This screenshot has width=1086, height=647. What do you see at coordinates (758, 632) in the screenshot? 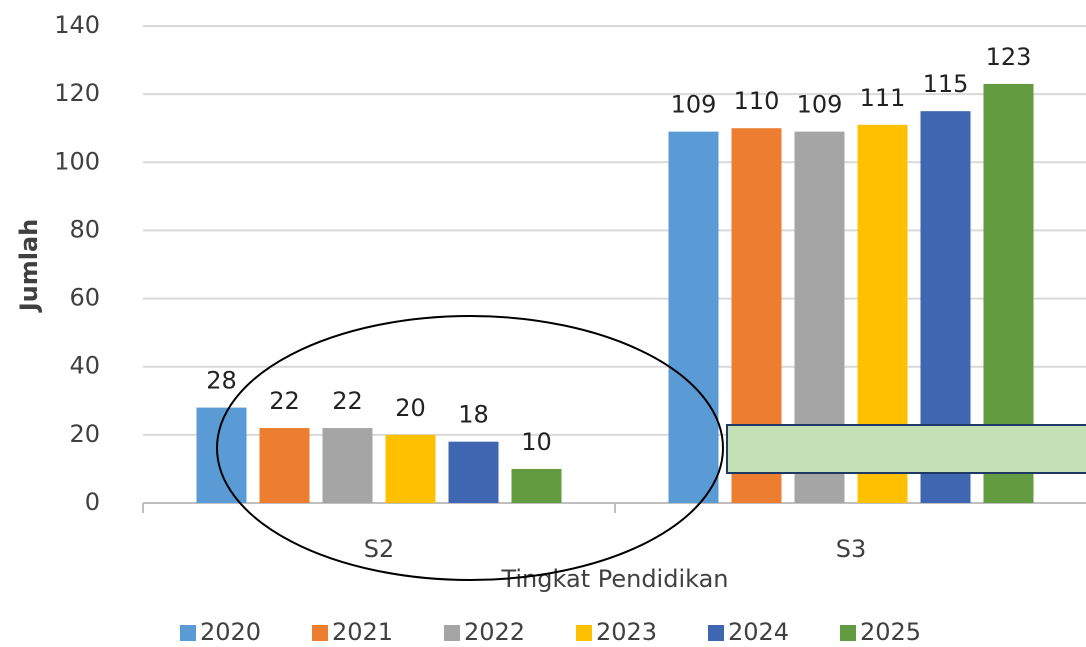
I see `legend-label: 2024` at bounding box center [758, 632].